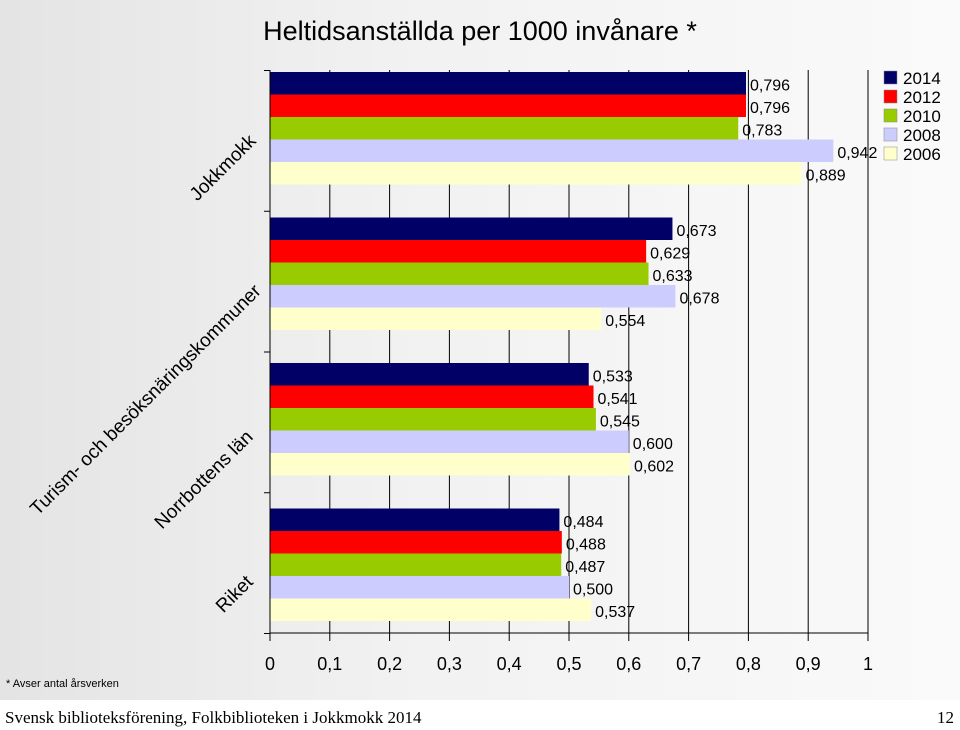  Describe the element at coordinates (235, 594) in the screenshot. I see `category-label: Riket` at that location.